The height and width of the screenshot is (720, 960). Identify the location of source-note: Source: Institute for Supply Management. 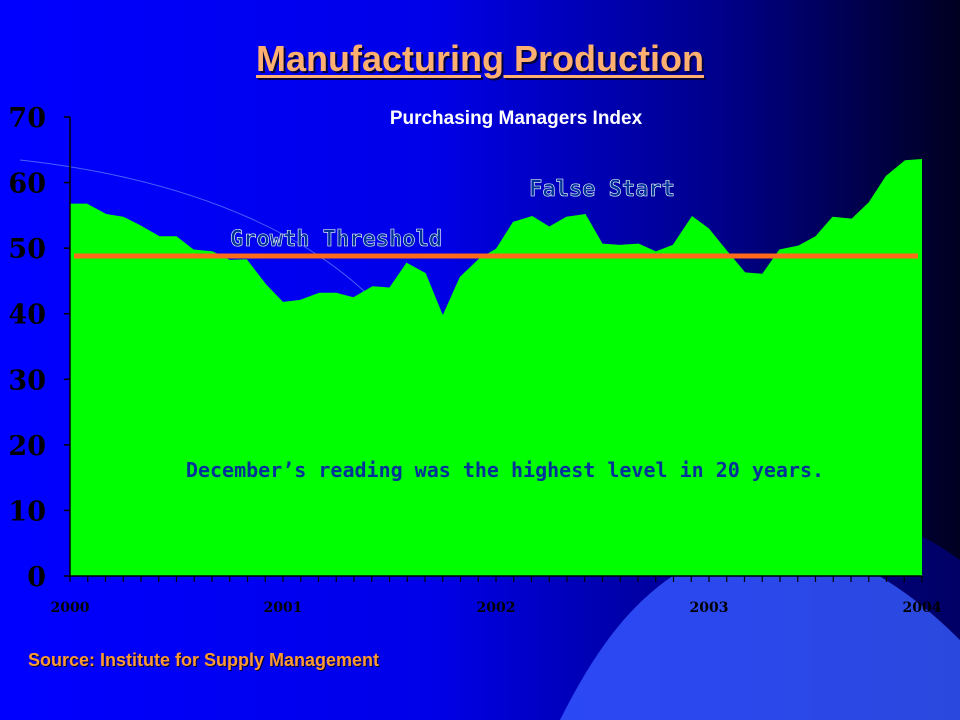
(204, 660).